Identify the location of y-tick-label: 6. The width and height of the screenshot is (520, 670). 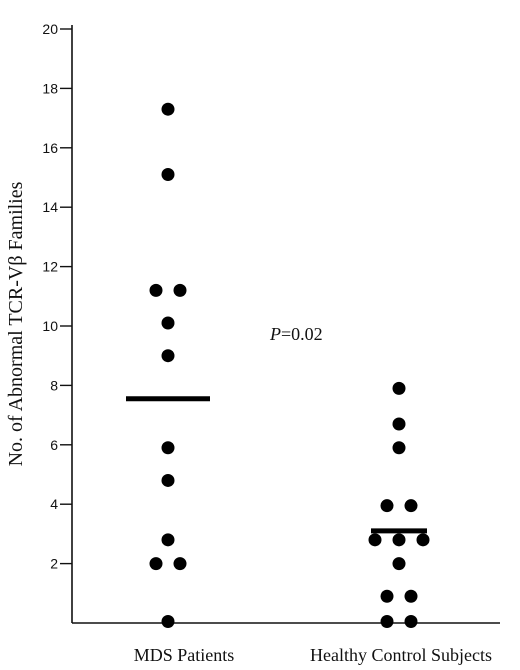
(54, 445).